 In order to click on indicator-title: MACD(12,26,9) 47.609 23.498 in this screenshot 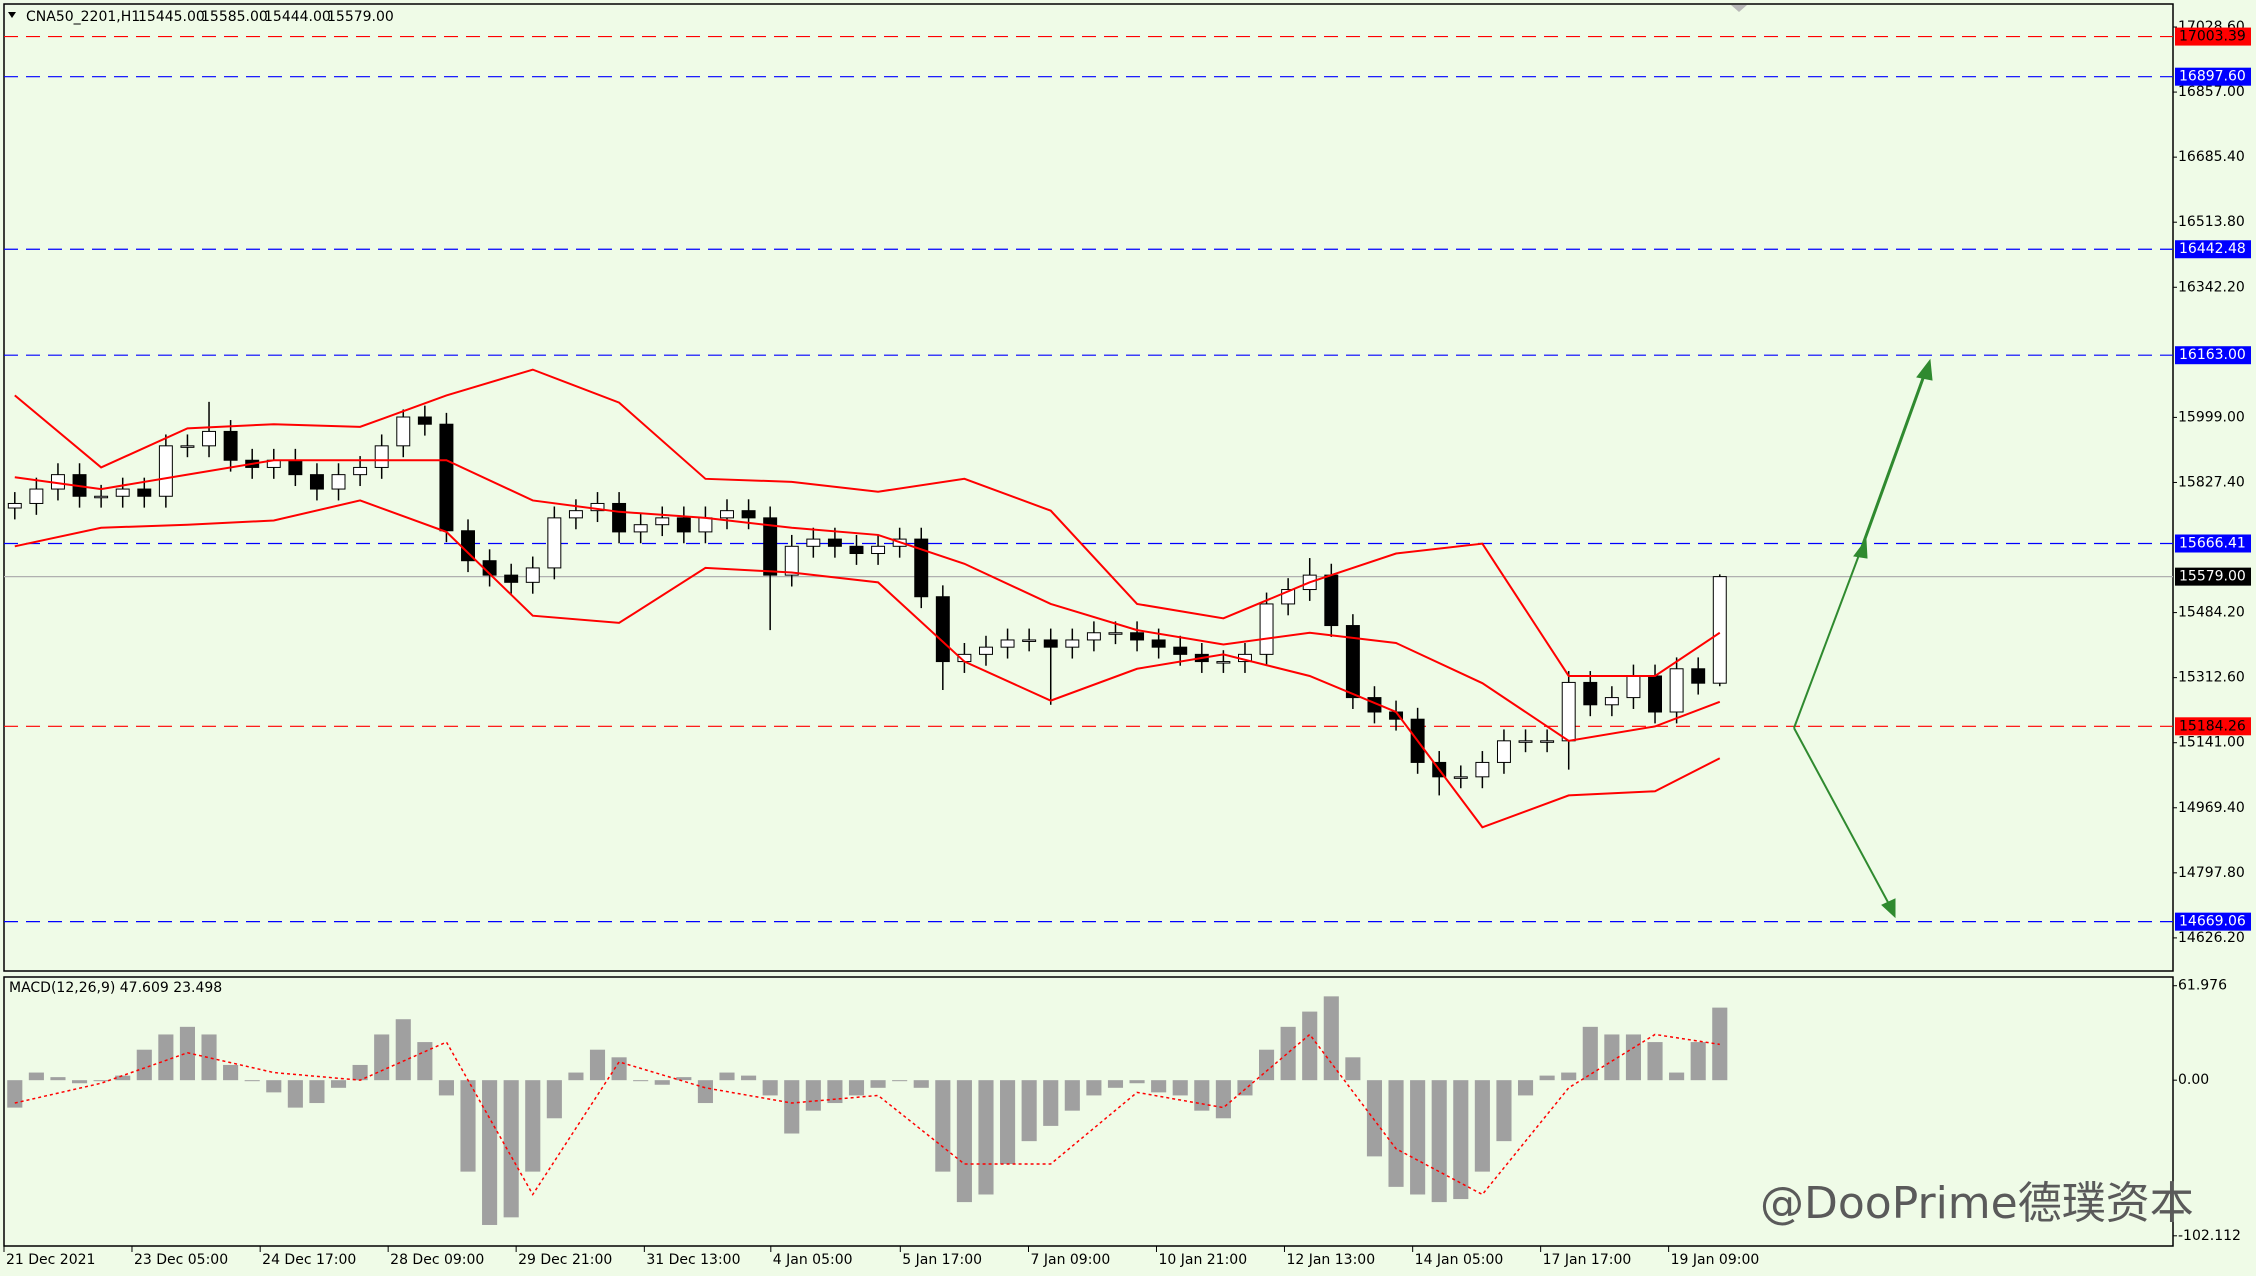, I will do `click(115, 988)`.